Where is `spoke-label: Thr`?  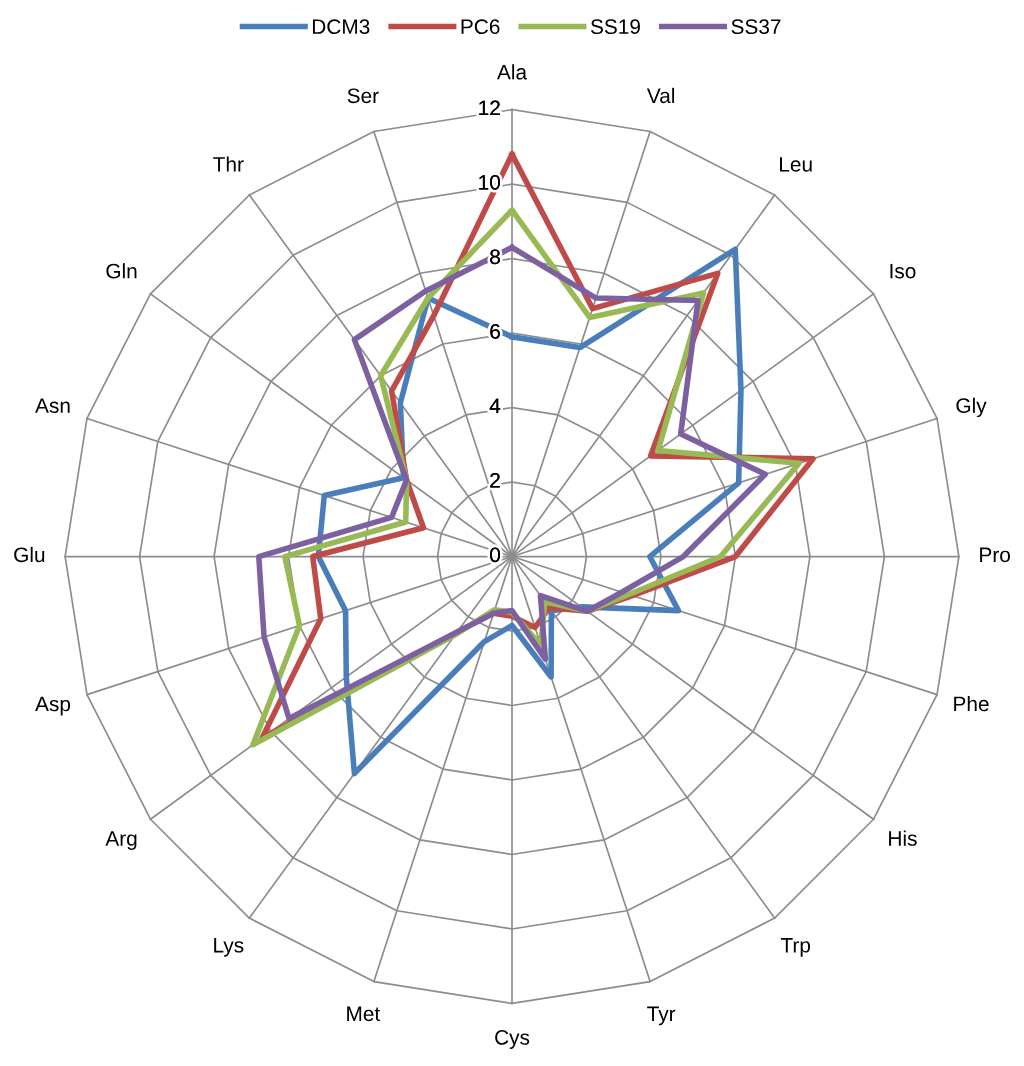 spoke-label: Thr is located at coordinates (228, 164).